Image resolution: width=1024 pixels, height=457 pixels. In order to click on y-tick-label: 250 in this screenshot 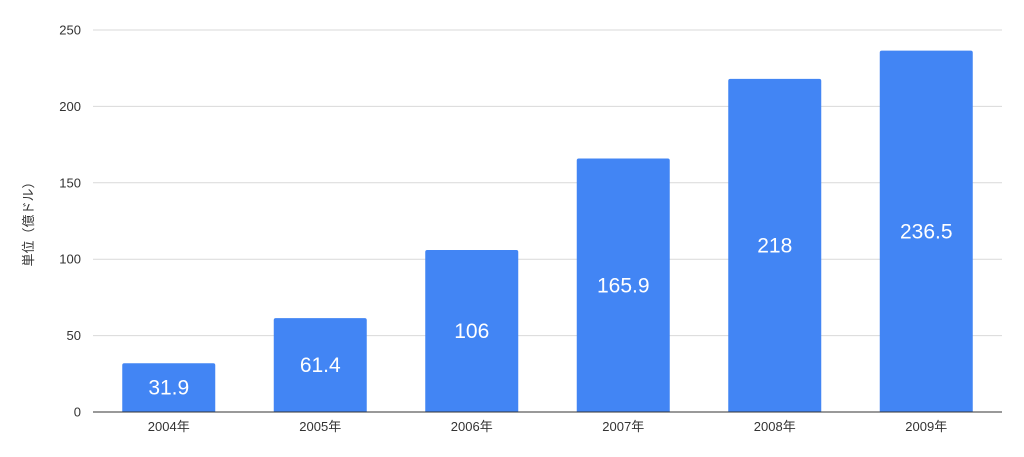, I will do `click(70, 30)`.